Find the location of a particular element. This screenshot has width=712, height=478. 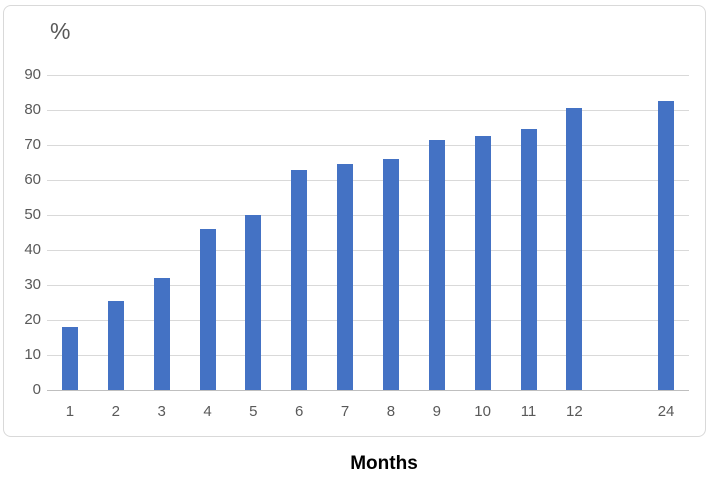

x-tick-label: 6 is located at coordinates (299, 411).